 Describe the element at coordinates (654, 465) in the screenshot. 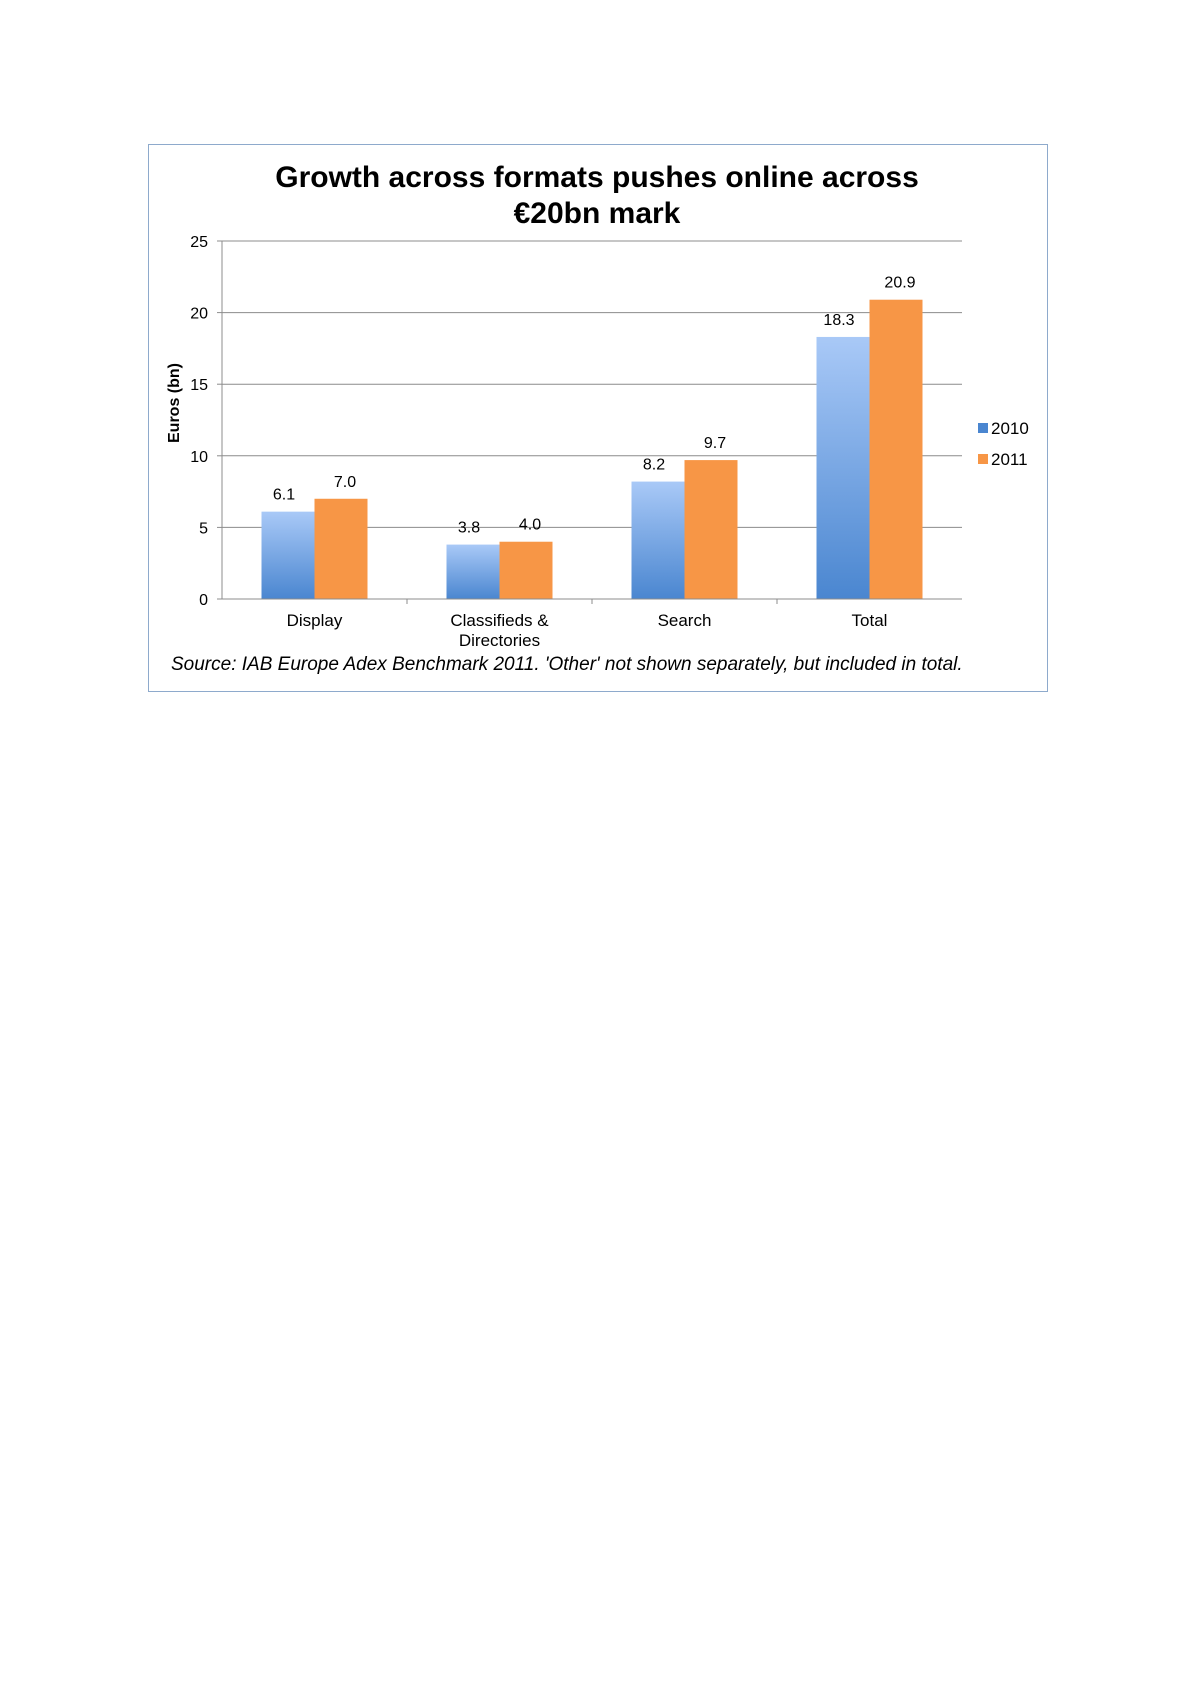

I see `data-label-2010-2: 8.2` at that location.